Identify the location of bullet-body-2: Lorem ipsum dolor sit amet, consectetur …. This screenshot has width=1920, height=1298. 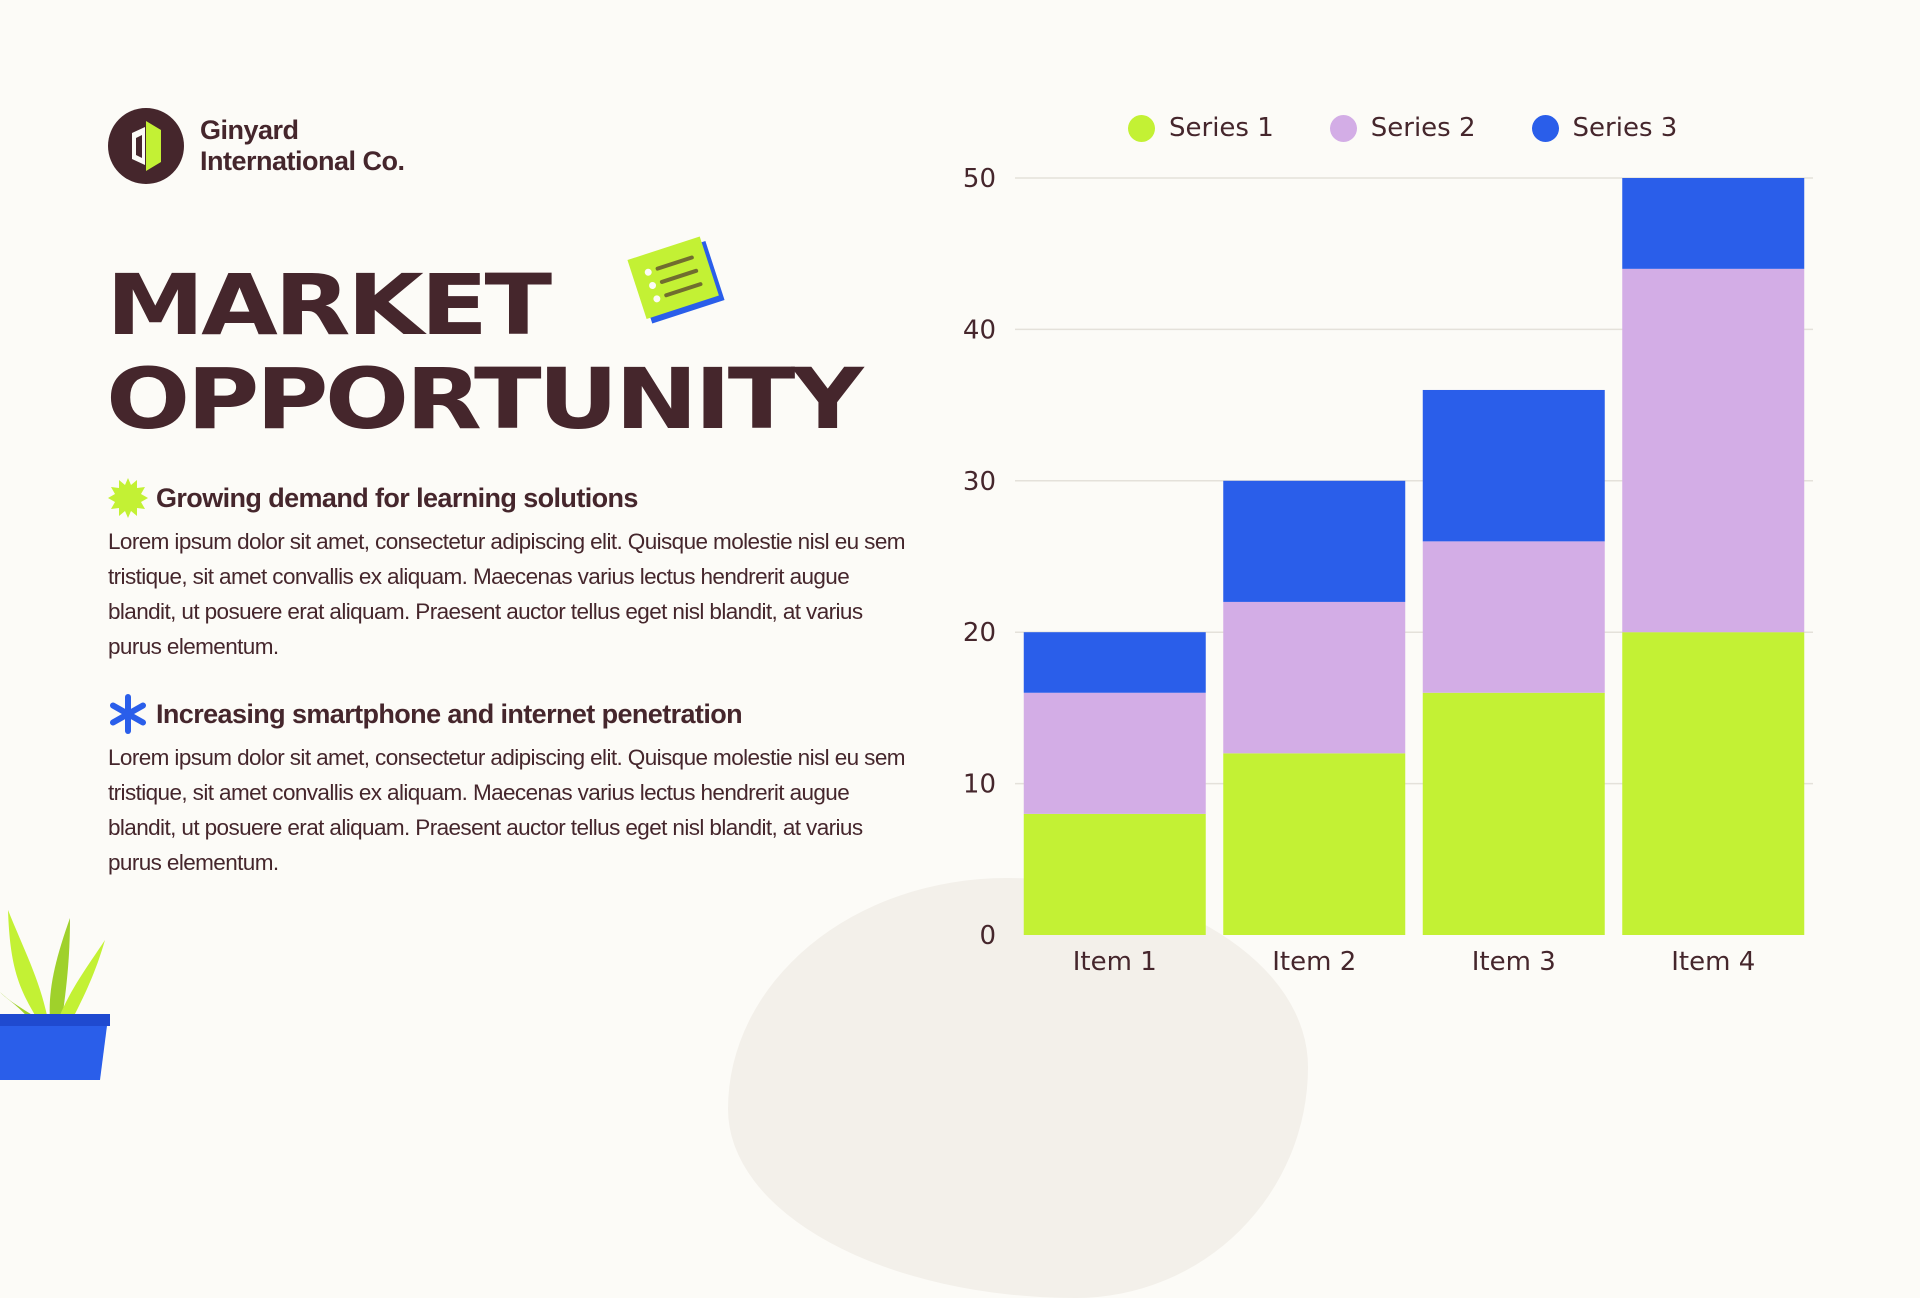
(508, 810).